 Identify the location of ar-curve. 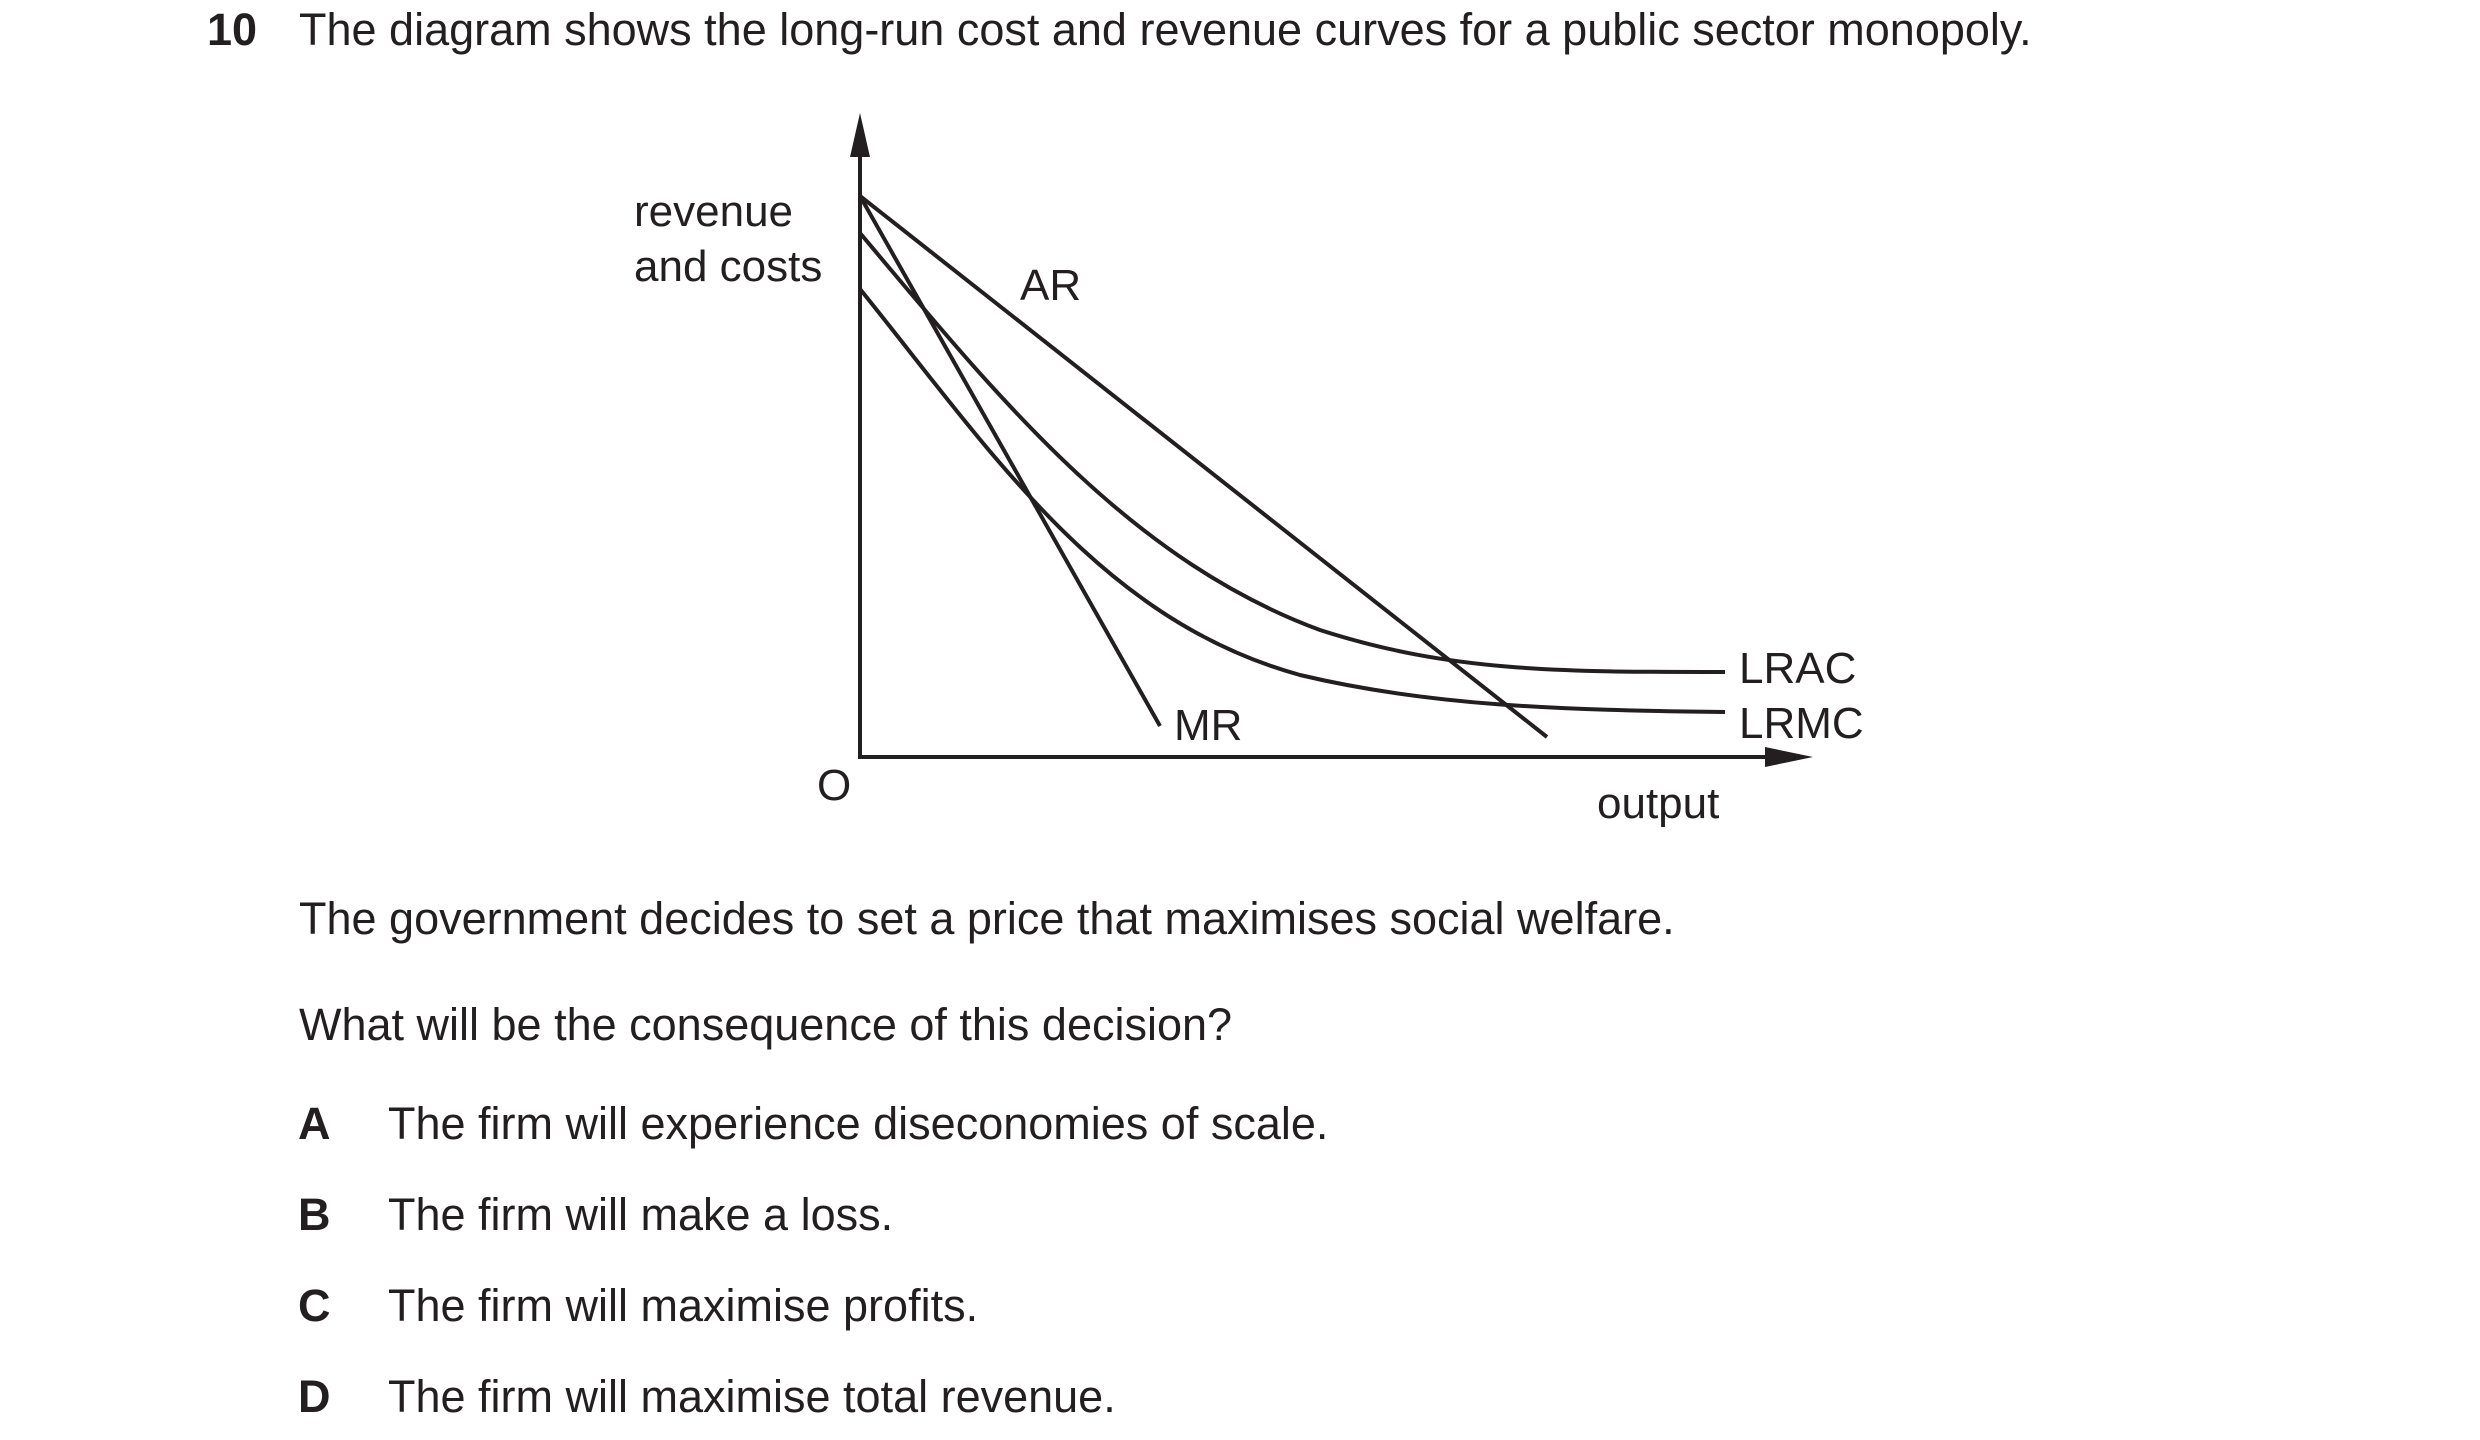
(1203, 466).